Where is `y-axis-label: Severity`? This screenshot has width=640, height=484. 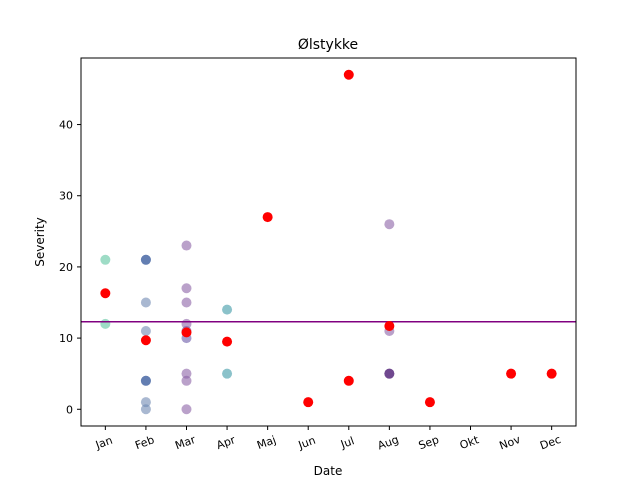
y-axis-label: Severity is located at coordinates (40, 242).